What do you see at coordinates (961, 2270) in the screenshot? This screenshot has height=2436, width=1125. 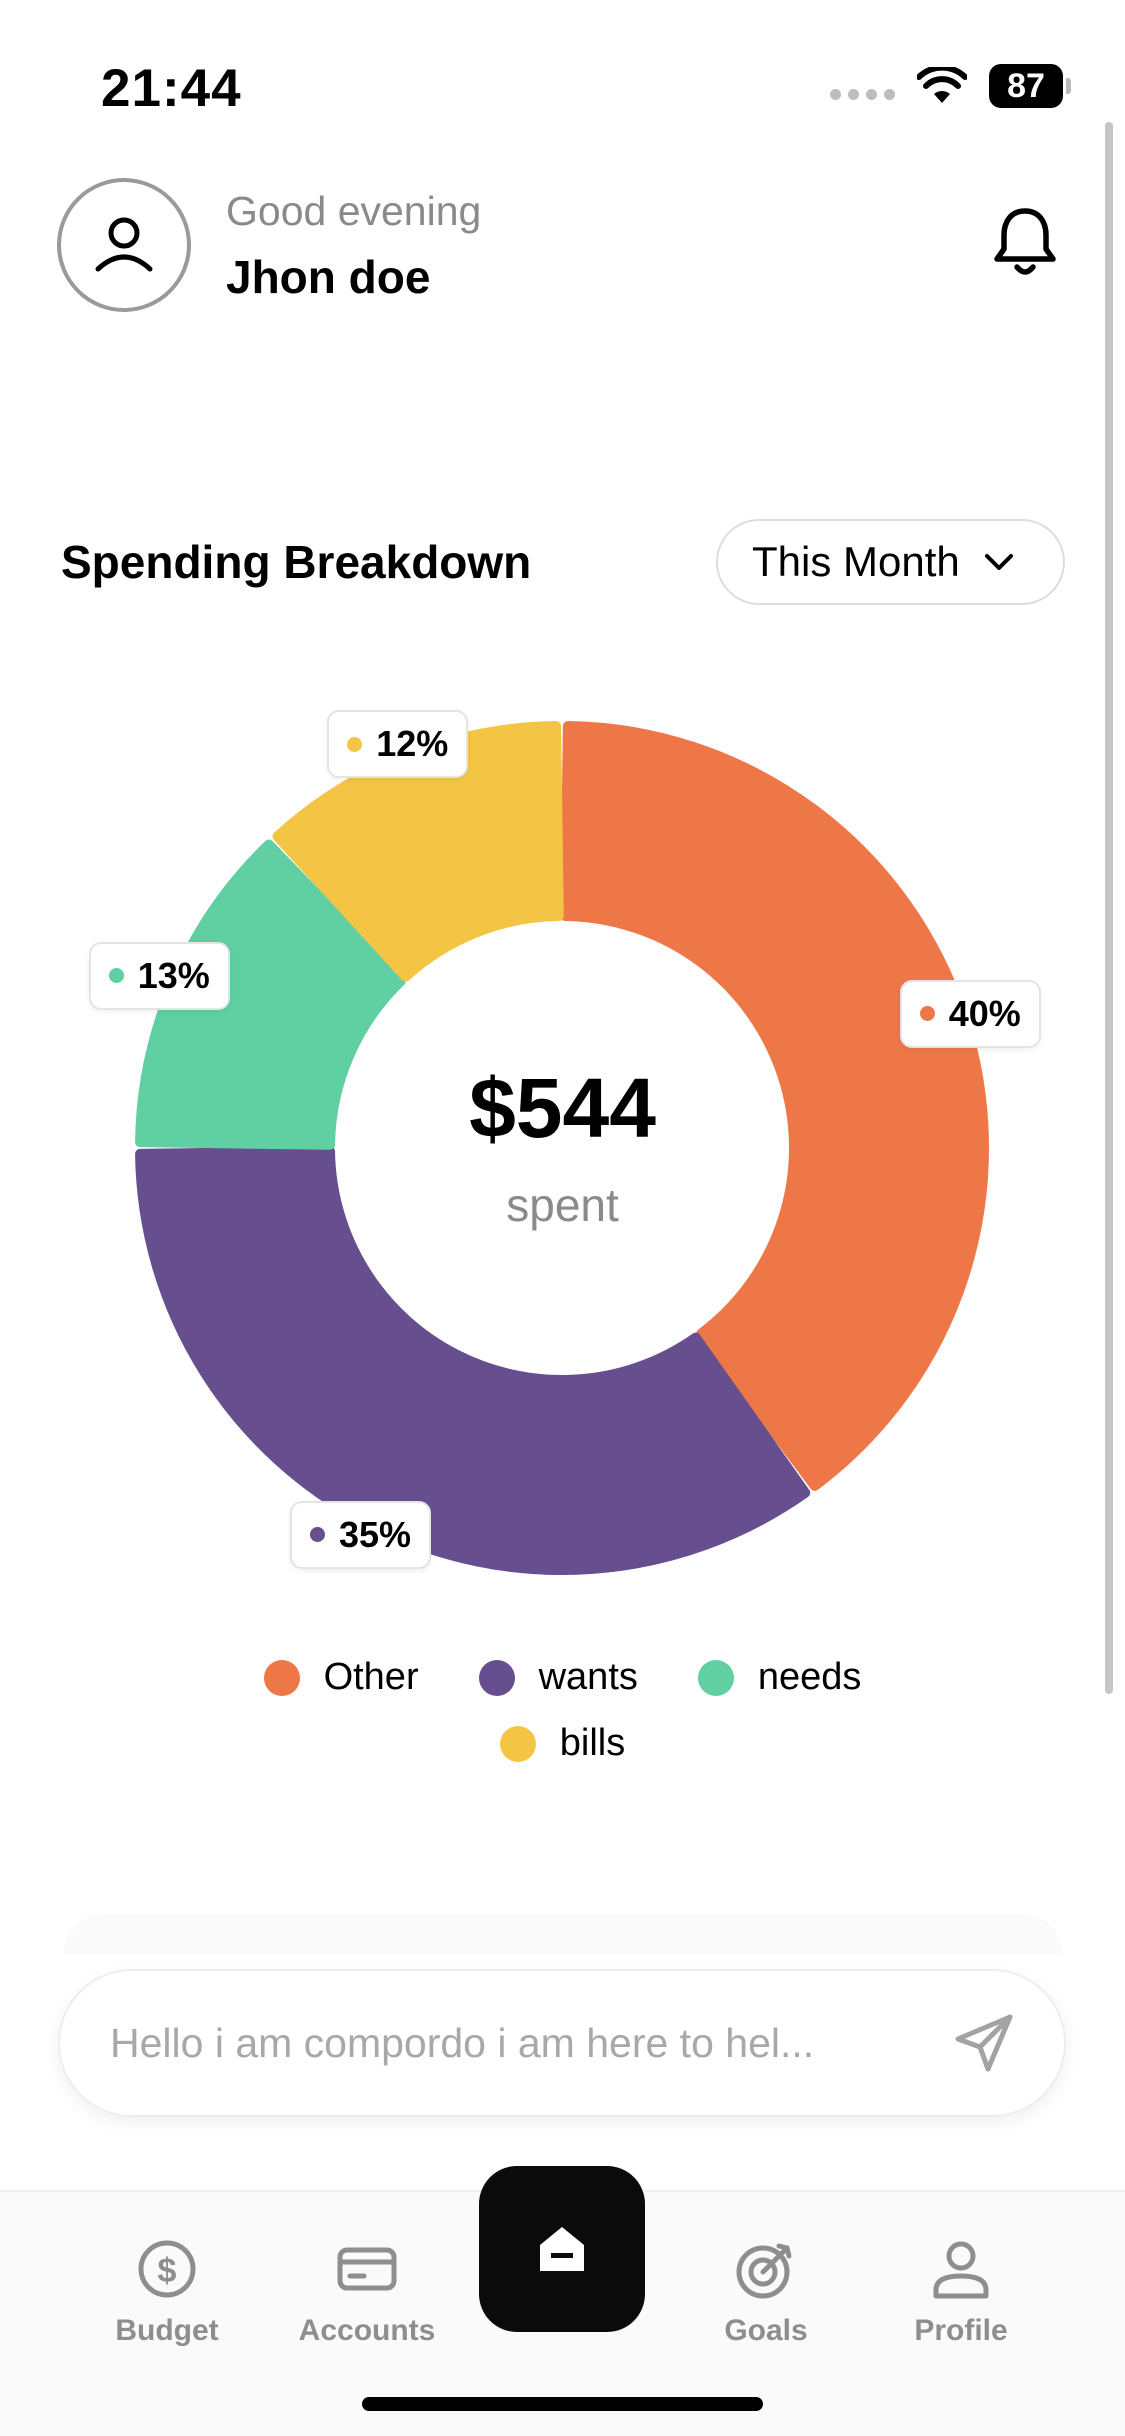 I see `person-icon` at bounding box center [961, 2270].